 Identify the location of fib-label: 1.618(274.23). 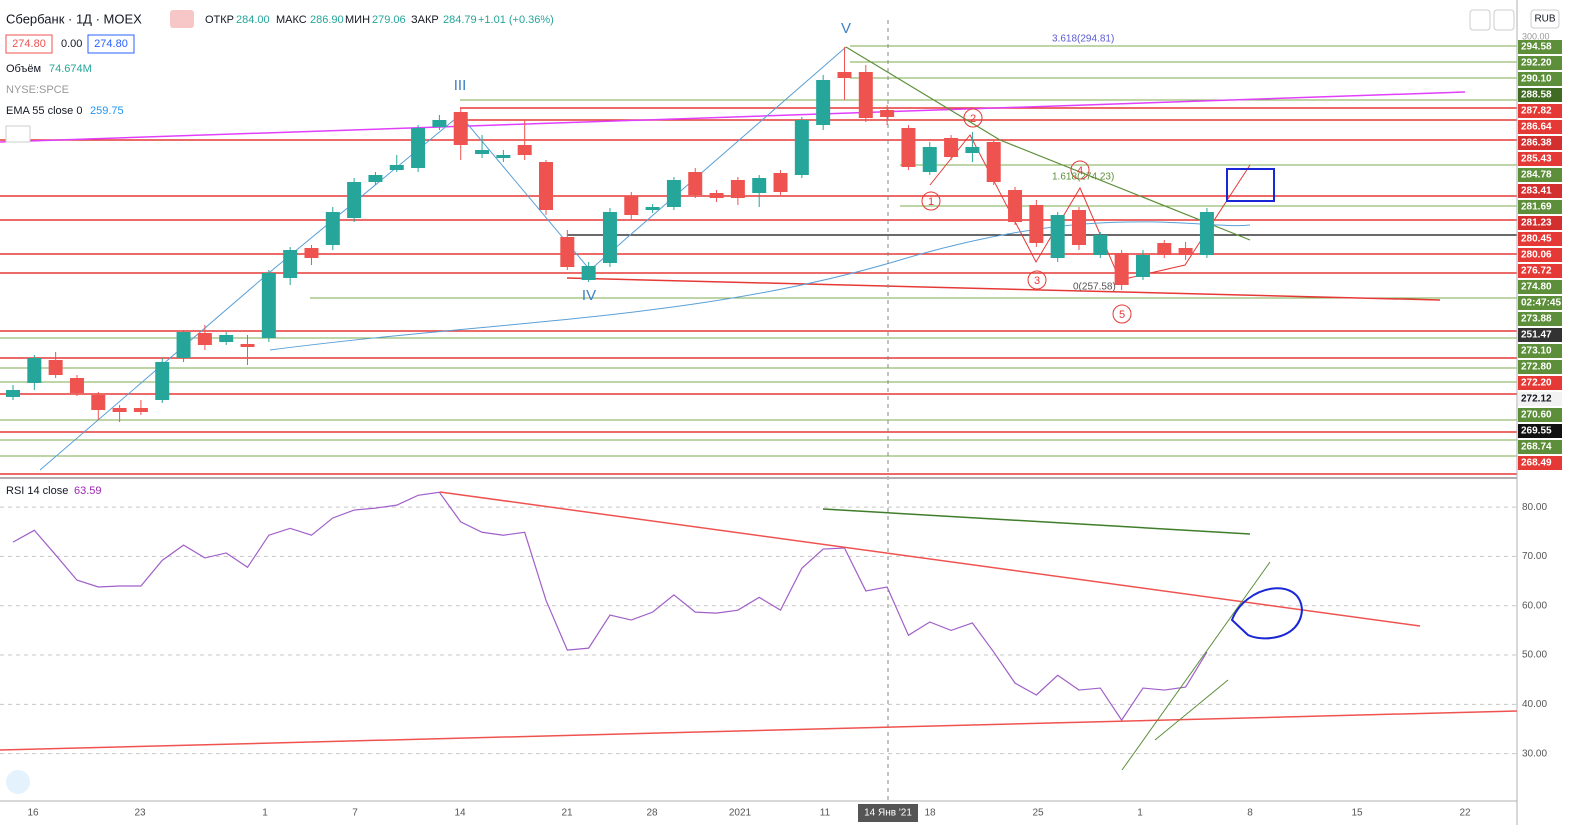
(1083, 177).